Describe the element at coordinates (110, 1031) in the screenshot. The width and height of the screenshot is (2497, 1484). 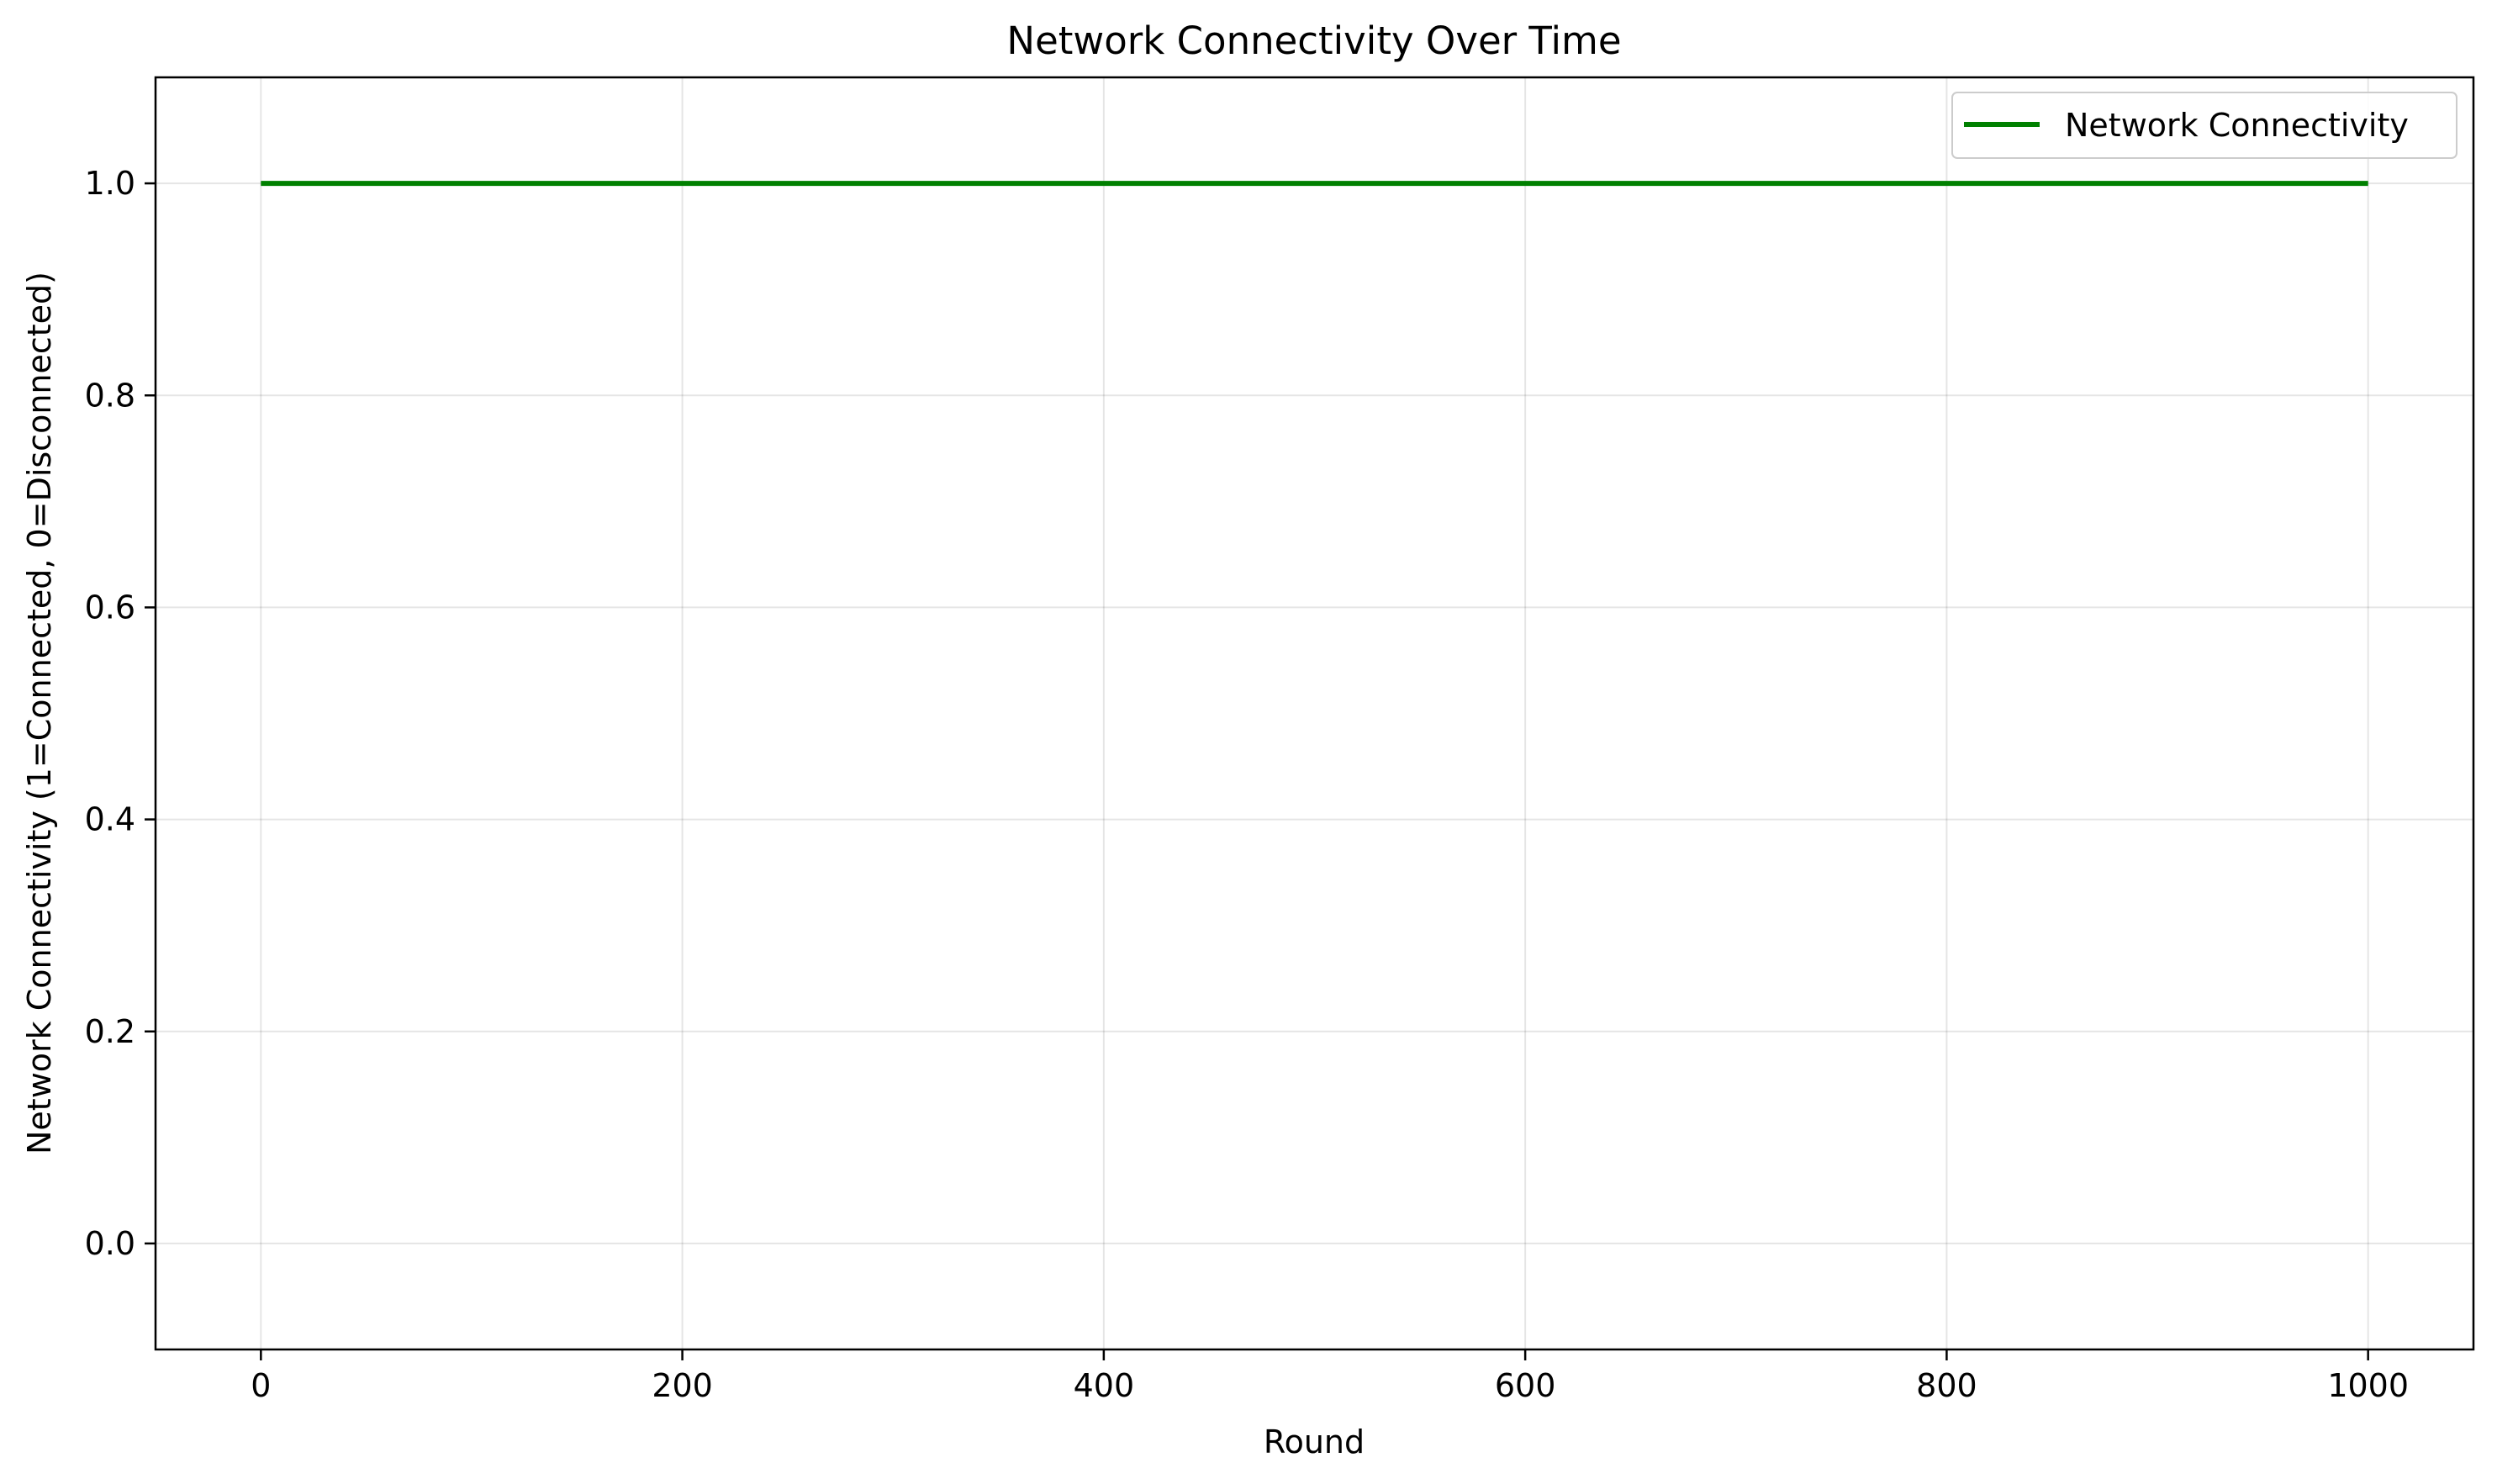
I see `y-tick-label: 0.2` at that location.